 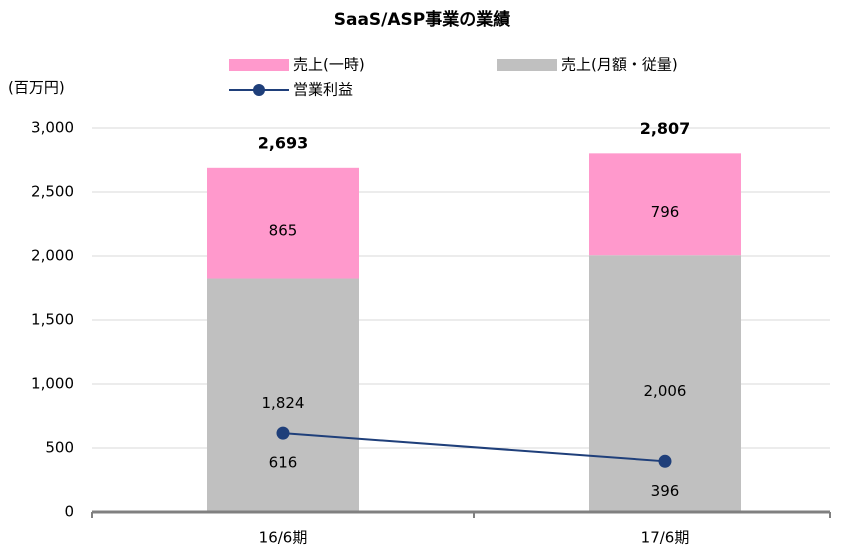 I want to click on x-tick-label: 16/6期, so click(x=283, y=538).